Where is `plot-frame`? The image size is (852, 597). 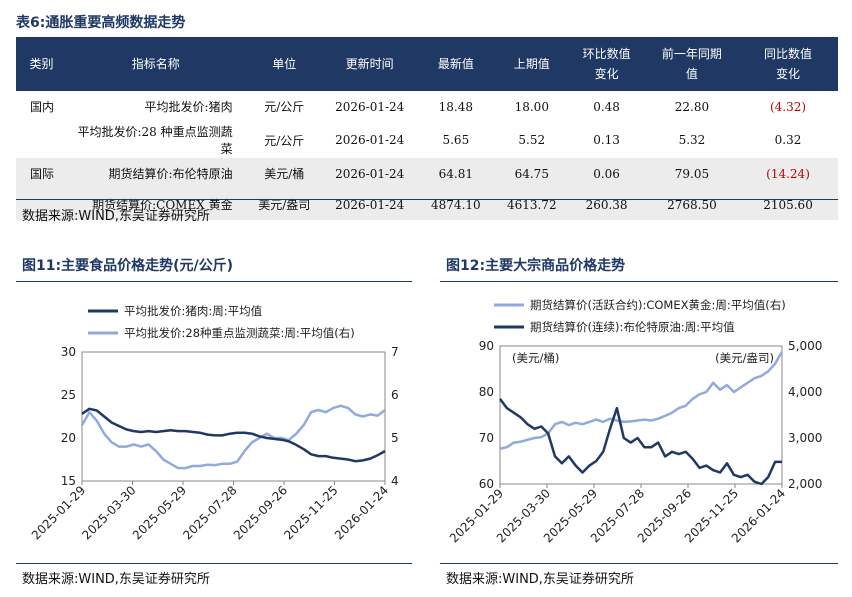
plot-frame is located at coordinates (641, 415).